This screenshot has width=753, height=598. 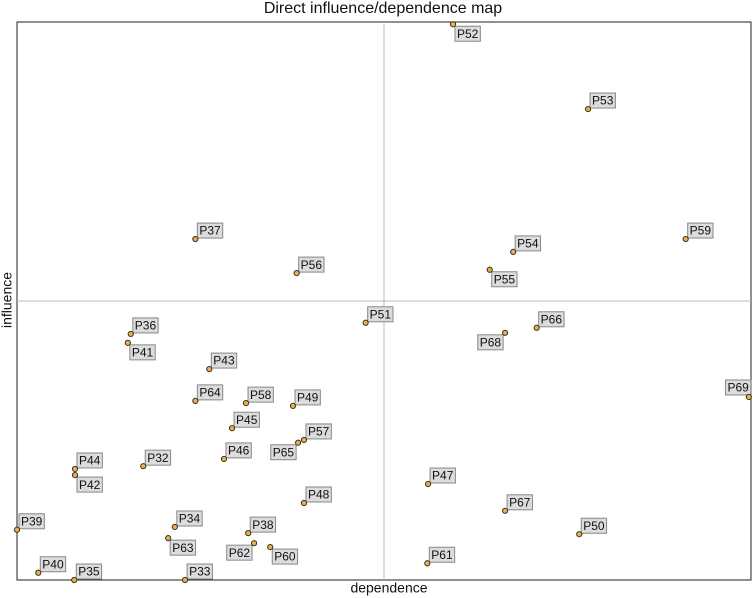 I want to click on point-label: P62, so click(x=239, y=552).